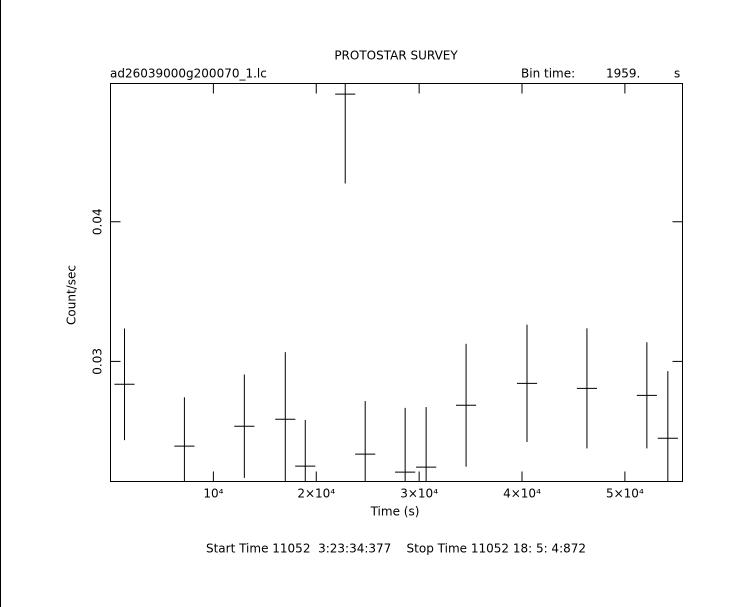 This screenshot has width=743, height=607. Describe the element at coordinates (522, 494) in the screenshot. I see `x-tick-label: 4×10⁴` at that location.